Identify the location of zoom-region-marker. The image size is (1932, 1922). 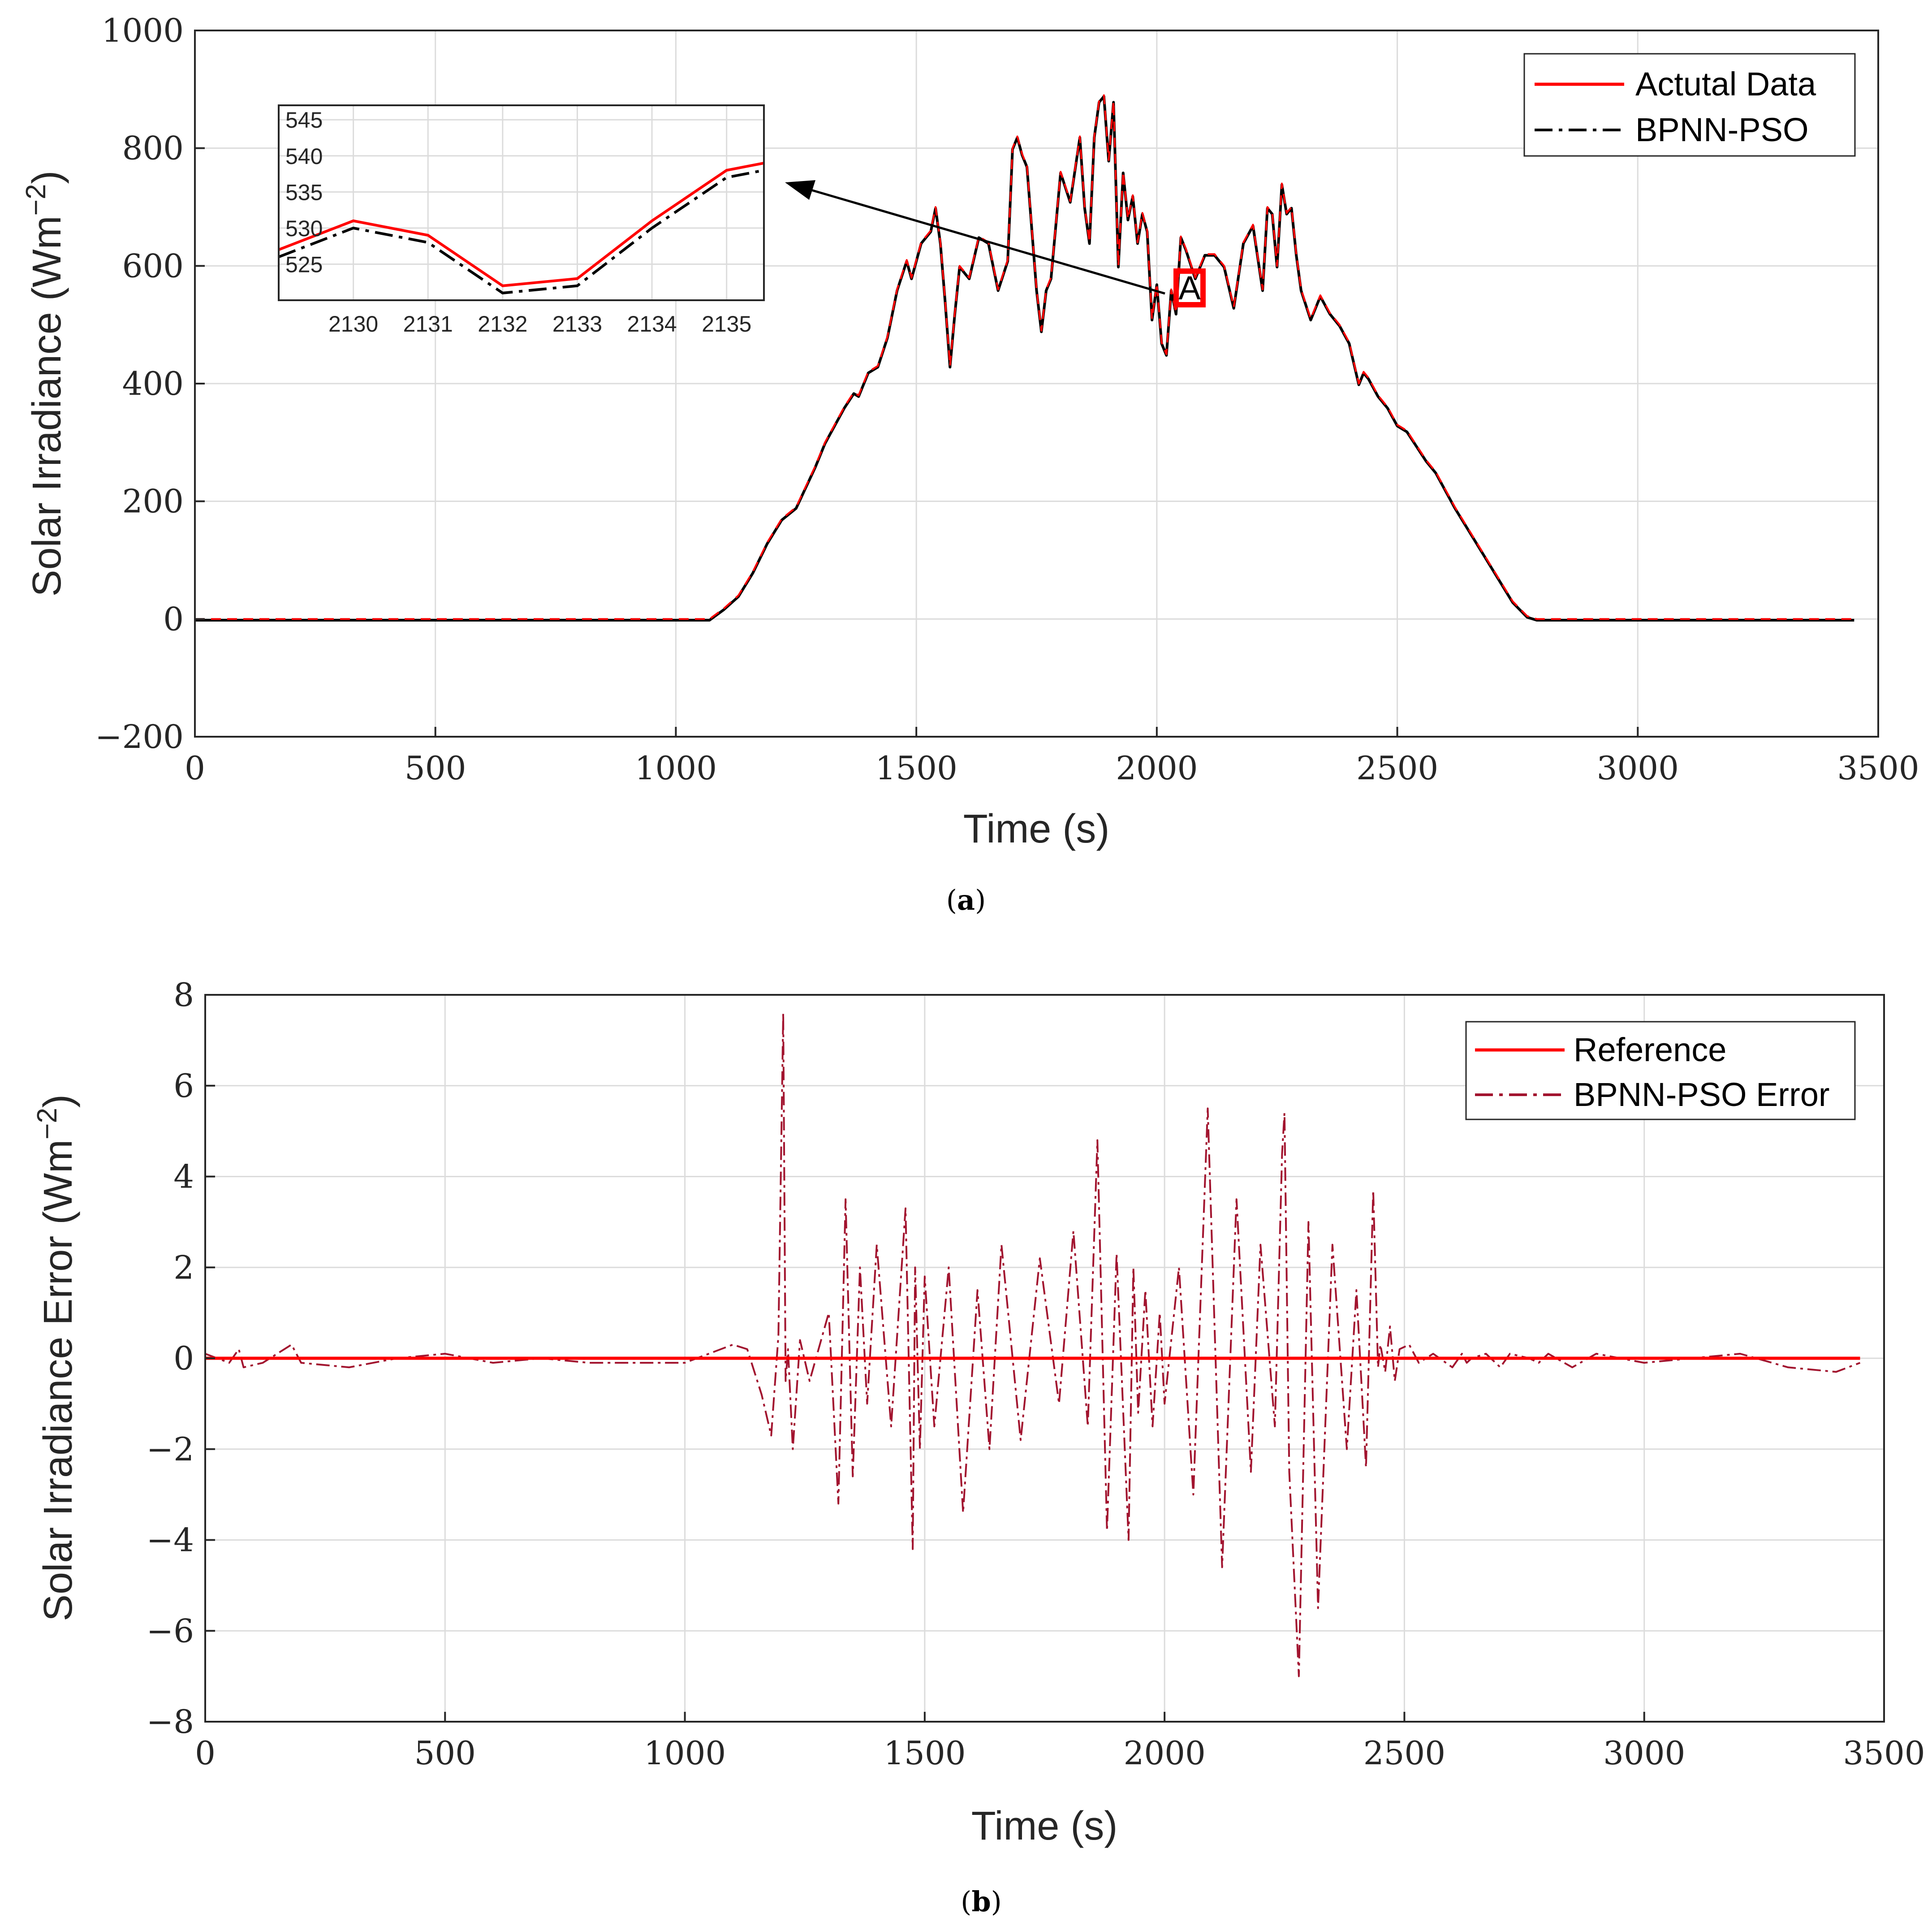
(1189, 287).